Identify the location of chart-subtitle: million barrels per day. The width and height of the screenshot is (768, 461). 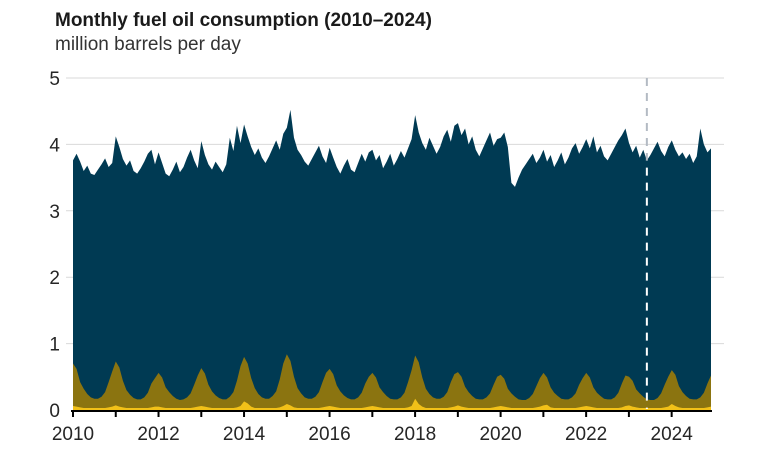
(148, 44).